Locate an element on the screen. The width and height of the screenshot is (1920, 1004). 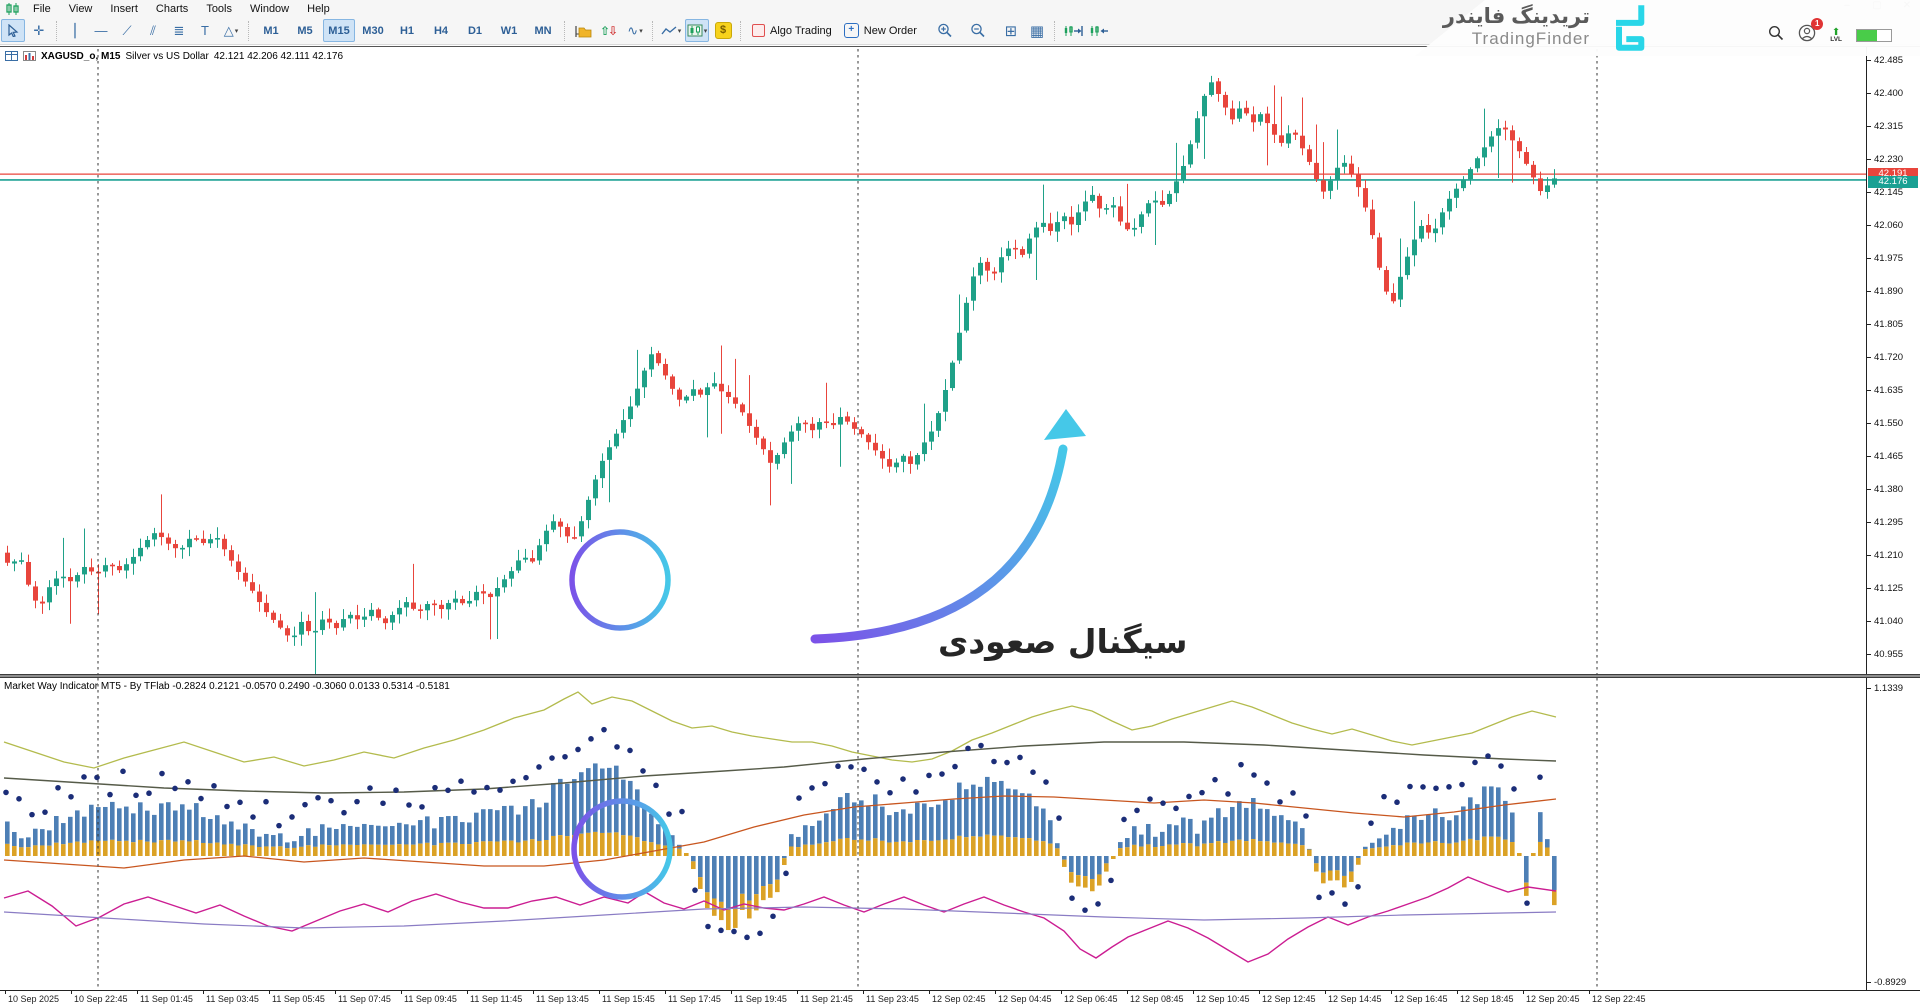
profile-icon: 1 is located at coordinates (1811, 32).